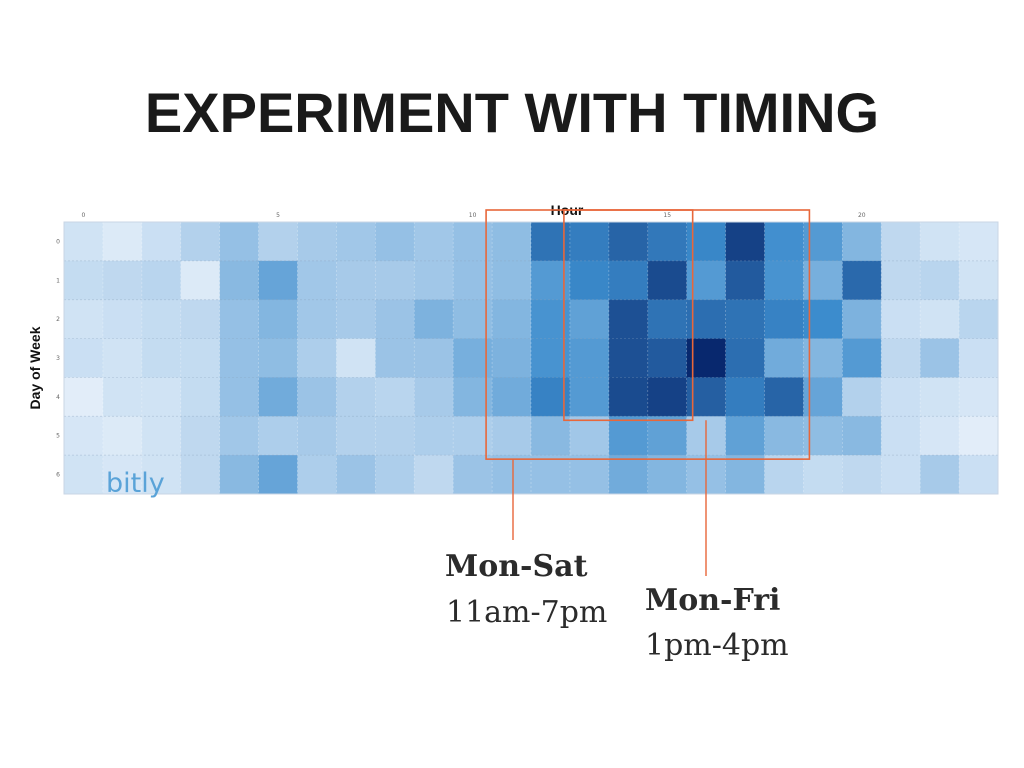 This screenshot has width=1024, height=768. I want to click on y-tick-label: 3, so click(58, 358).